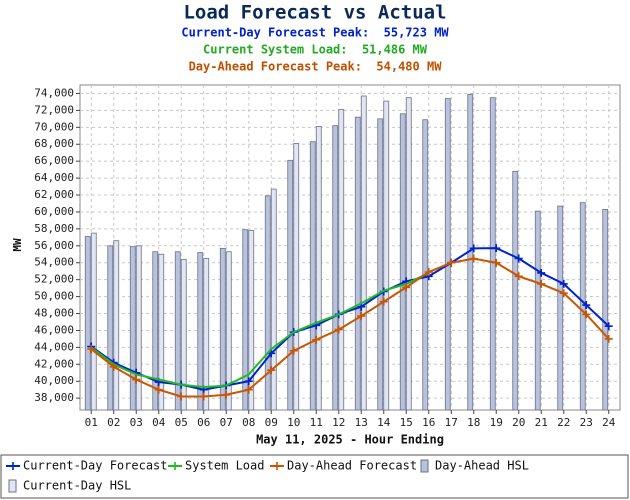 This screenshot has height=500, width=630. Describe the element at coordinates (113, 422) in the screenshot. I see `x-tick-label: 02` at that location.